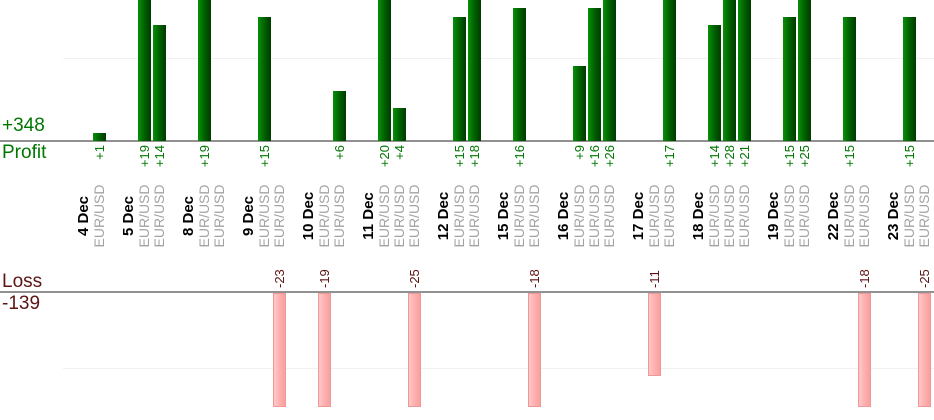 The image size is (934, 420). I want to click on date-label: 8 Dec, so click(188, 216).